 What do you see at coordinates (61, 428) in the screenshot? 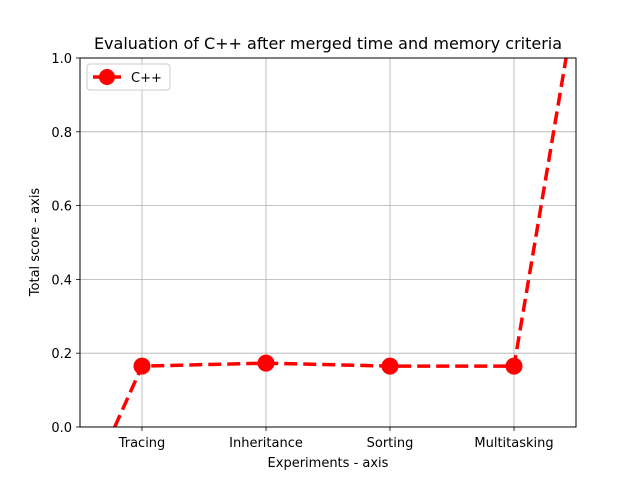
I see `y-tick-label: 0.0` at bounding box center [61, 428].